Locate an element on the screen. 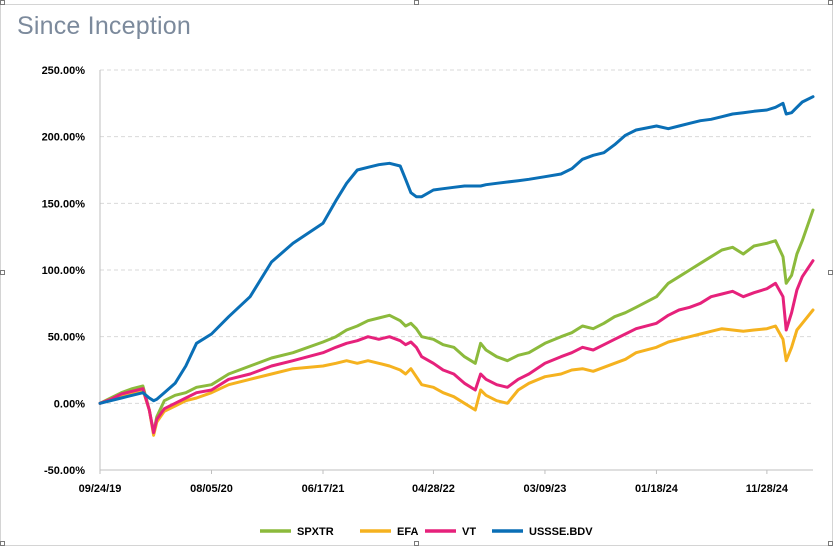 This screenshot has height=550, width=838. y-tick-label: 0.00% is located at coordinates (69, 404).